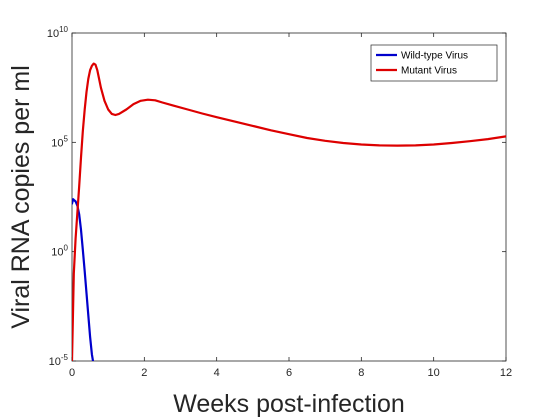 This screenshot has height=420, width=560. What do you see at coordinates (21, 197) in the screenshot?
I see `y-axis-label: Viral RNA copies per ml` at bounding box center [21, 197].